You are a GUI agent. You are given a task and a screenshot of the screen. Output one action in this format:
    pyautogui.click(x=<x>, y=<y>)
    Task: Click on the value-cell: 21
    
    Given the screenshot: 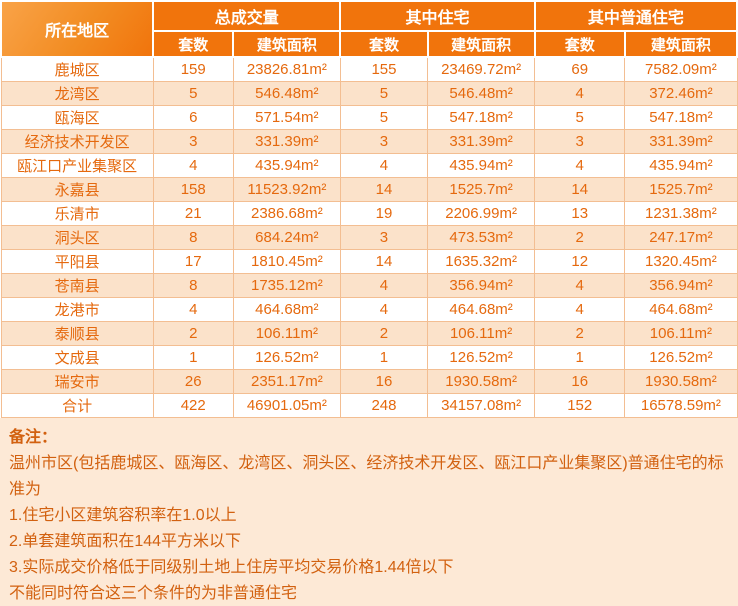 What is the action you would take?
    pyautogui.click(x=193, y=213)
    